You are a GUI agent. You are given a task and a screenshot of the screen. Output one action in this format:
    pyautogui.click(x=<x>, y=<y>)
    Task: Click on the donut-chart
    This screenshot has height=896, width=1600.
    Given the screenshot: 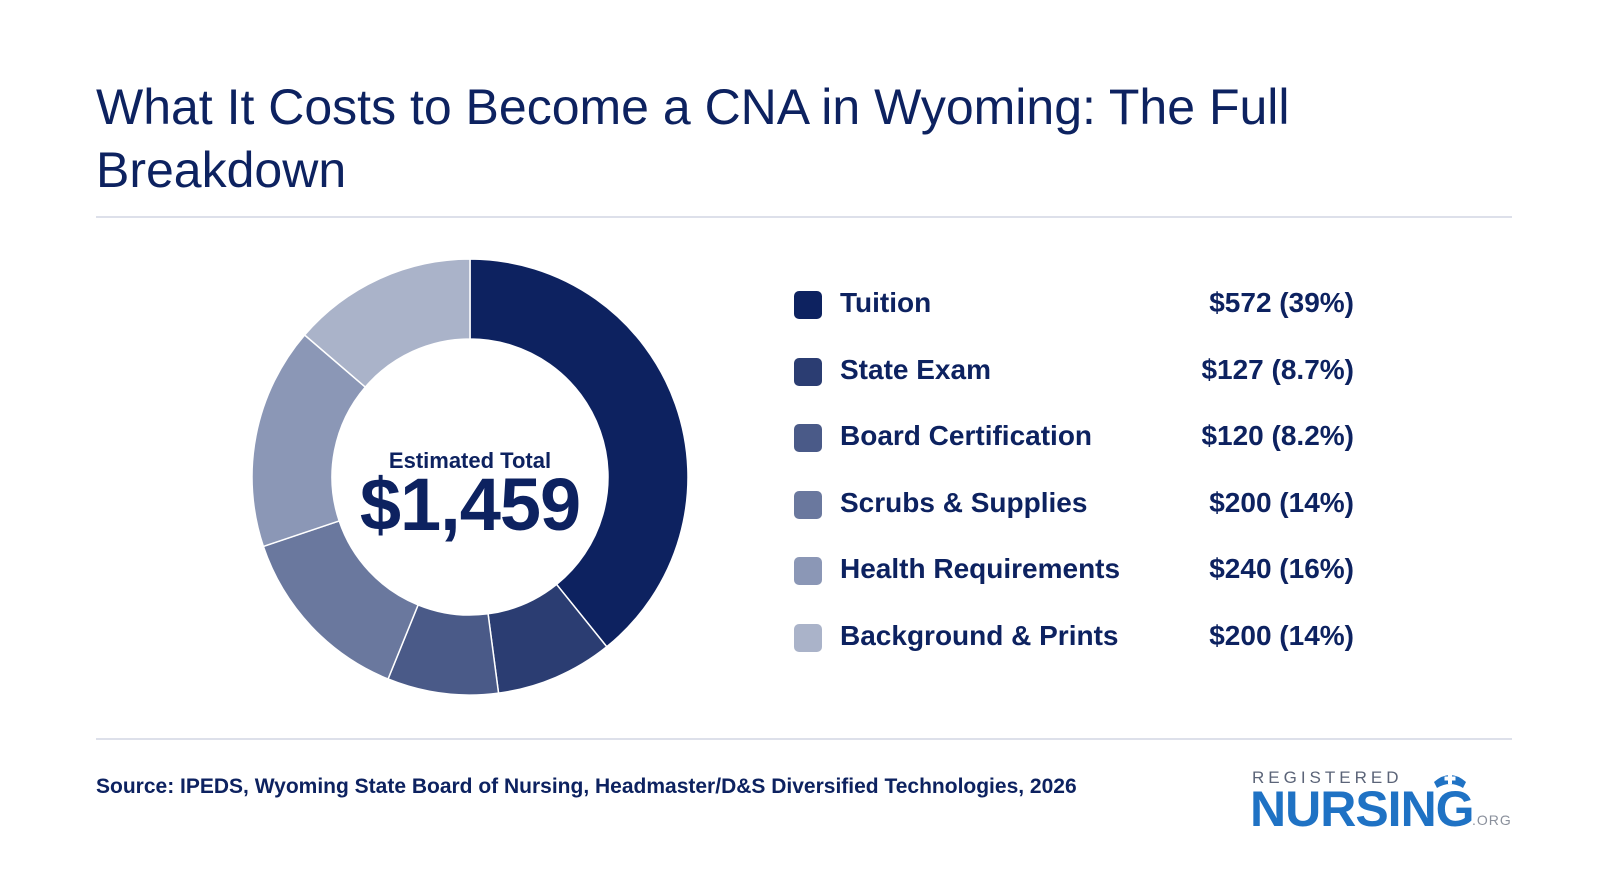 What is the action you would take?
    pyautogui.click(x=470, y=477)
    